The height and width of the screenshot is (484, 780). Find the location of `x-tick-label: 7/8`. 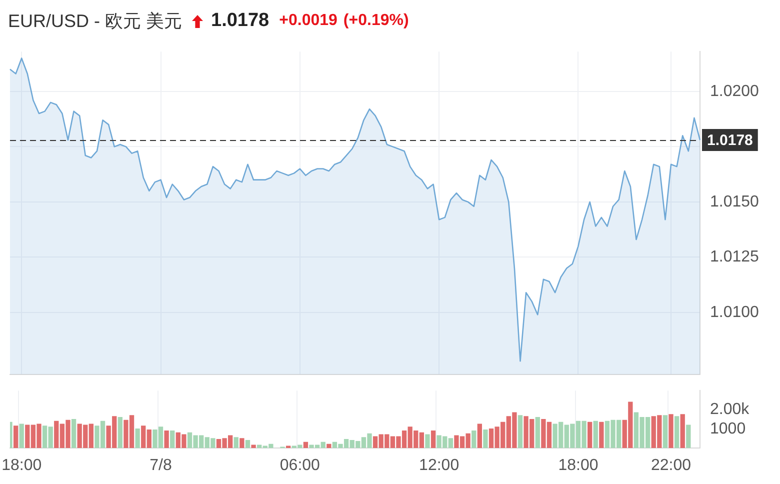

x-tick-label: 7/8 is located at coordinates (161, 465).